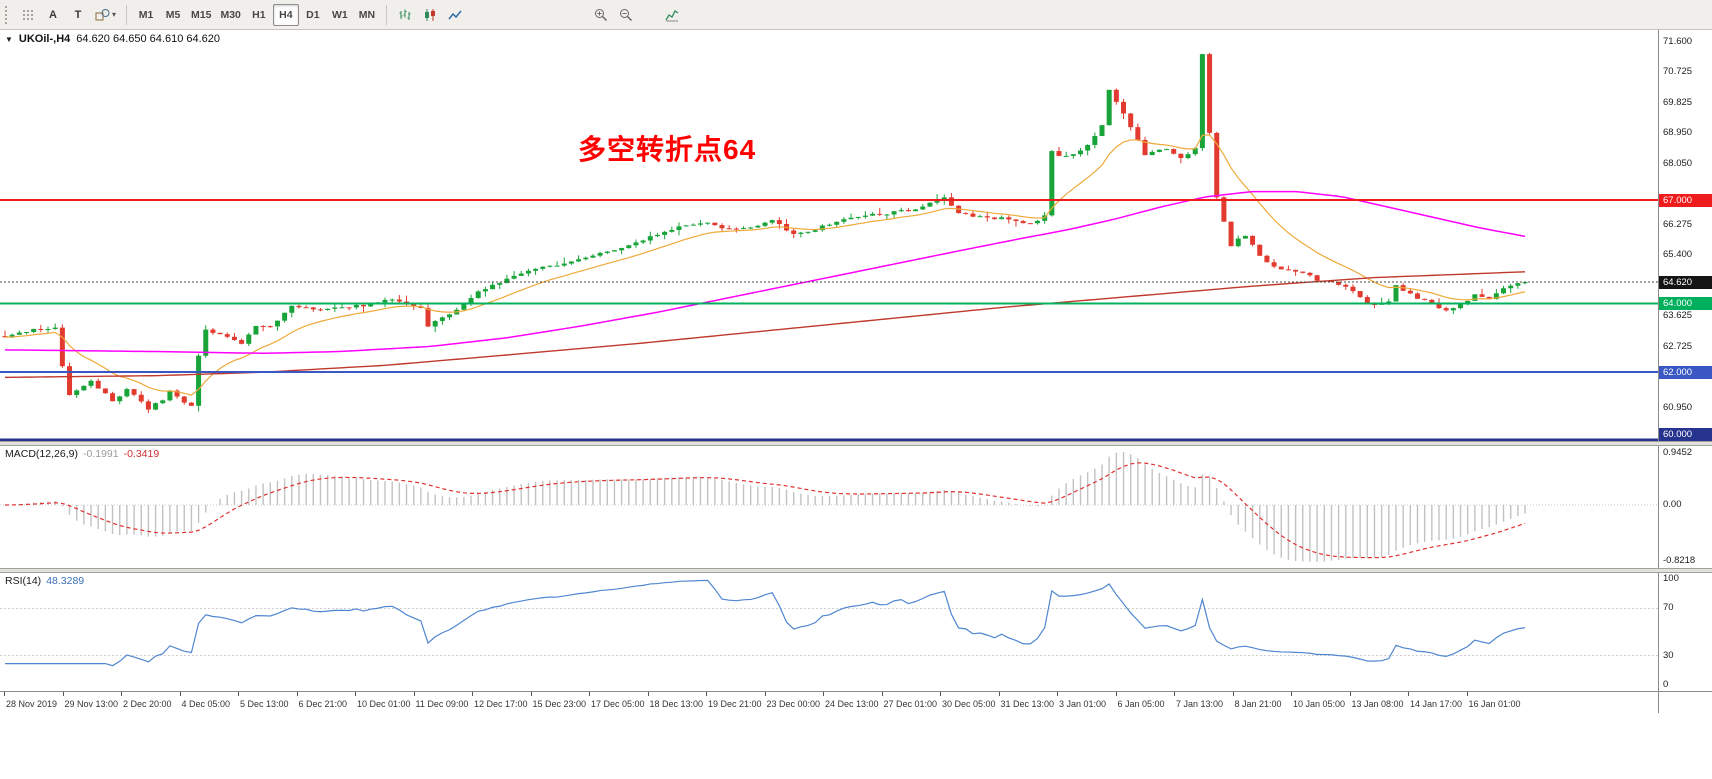 The height and width of the screenshot is (779, 1712). What do you see at coordinates (1678, 164) in the screenshot?
I see `price-scale-label: 68.050` at bounding box center [1678, 164].